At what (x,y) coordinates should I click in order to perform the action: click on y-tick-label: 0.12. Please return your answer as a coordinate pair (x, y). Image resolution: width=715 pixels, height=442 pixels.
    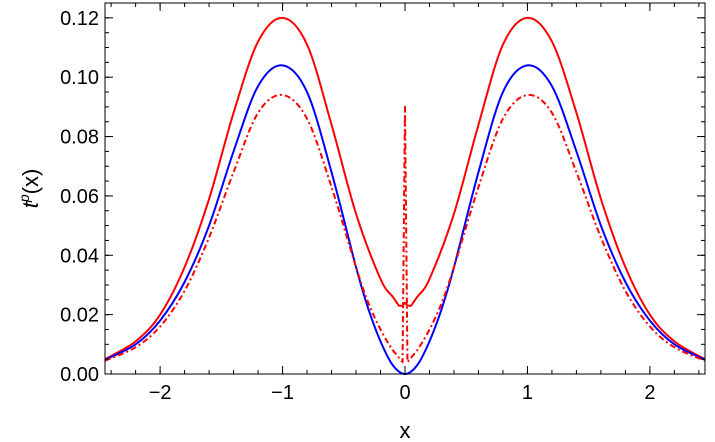
    Looking at the image, I should click on (79, 19).